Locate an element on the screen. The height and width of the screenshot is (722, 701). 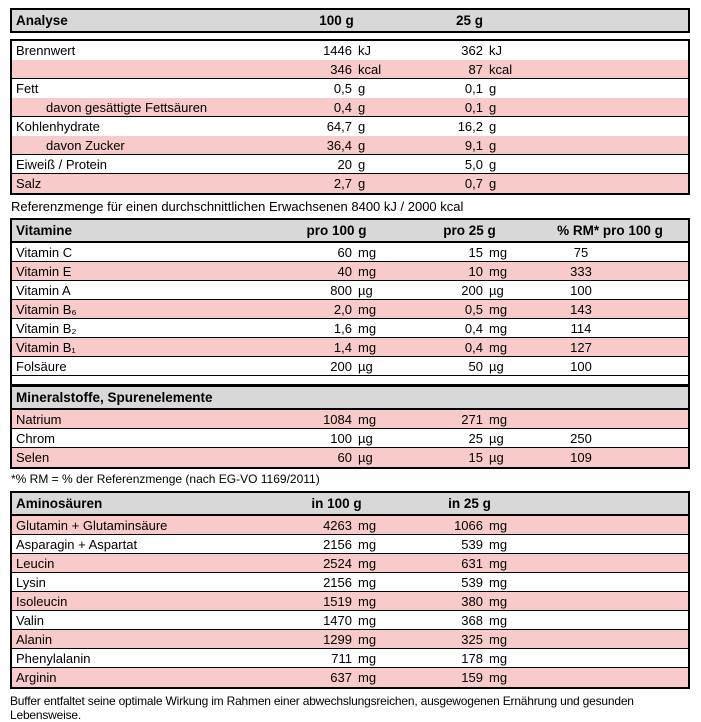
unit-100g: µg is located at coordinates (365, 438).